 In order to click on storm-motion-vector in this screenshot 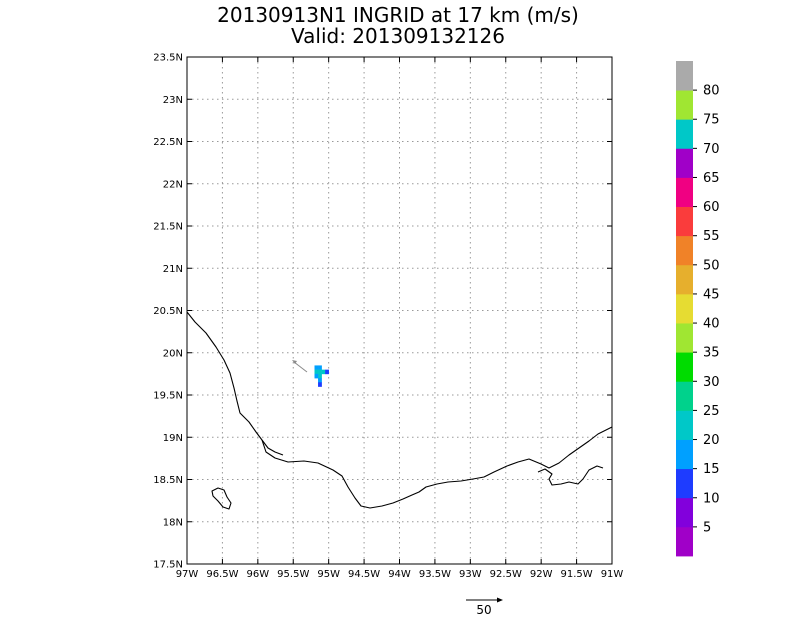, I will do `click(300, 367)`.